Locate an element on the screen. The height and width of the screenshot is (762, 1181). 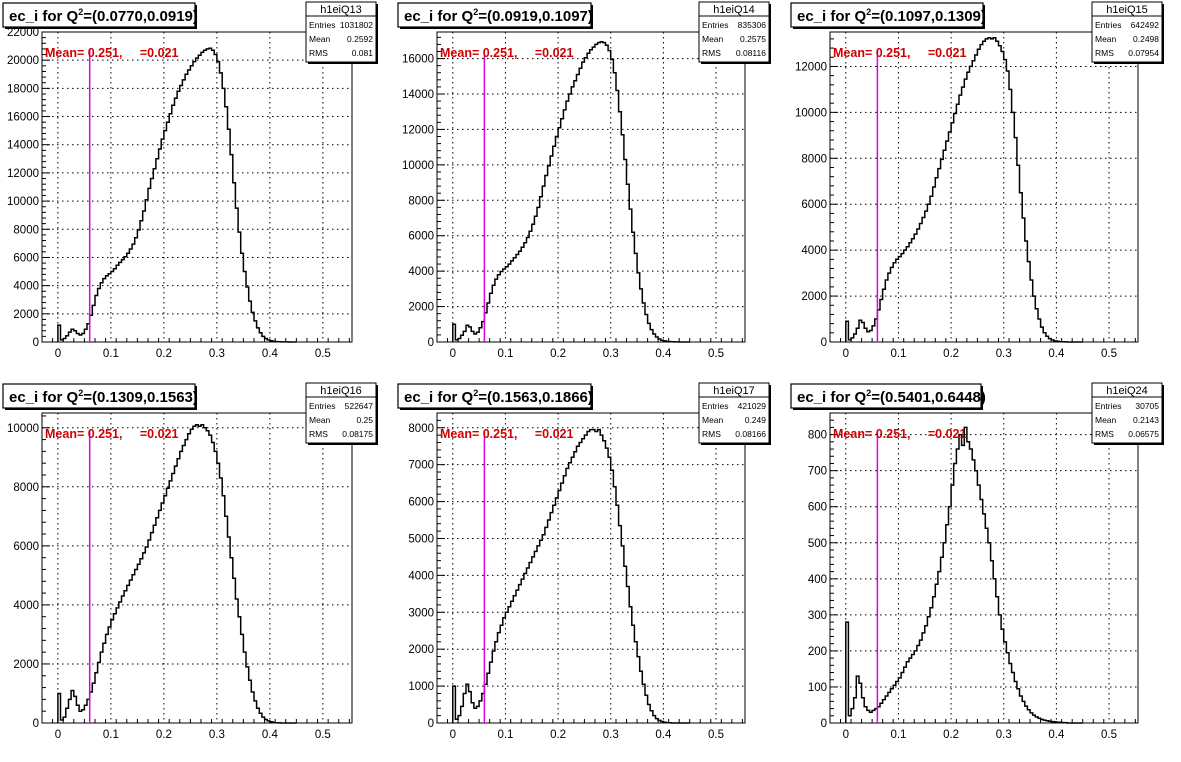
x-tick-label: 0 is located at coordinates (58, 354).